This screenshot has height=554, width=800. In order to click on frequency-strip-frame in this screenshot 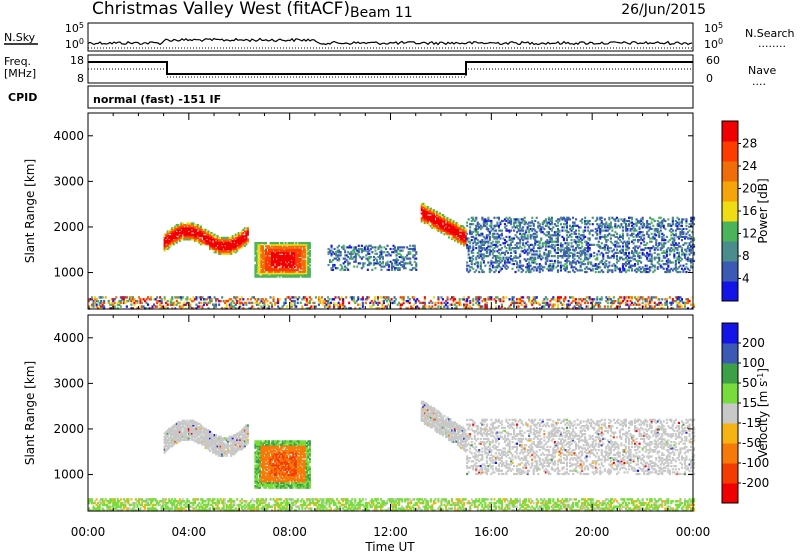, I will do `click(390, 69)`.